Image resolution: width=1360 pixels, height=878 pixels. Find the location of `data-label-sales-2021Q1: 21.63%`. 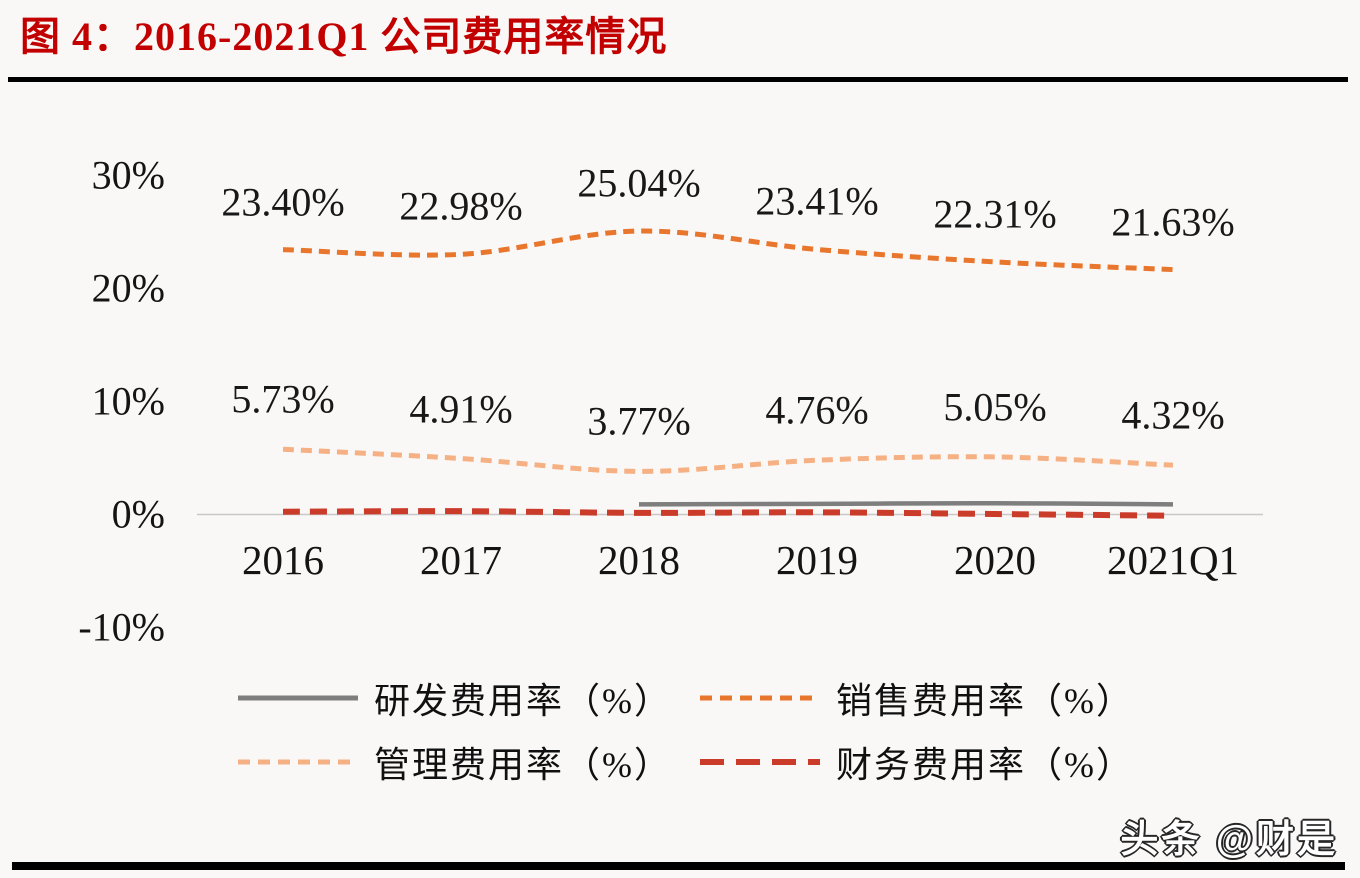

data-label-sales-2021Q1: 21.63% is located at coordinates (1173, 222).